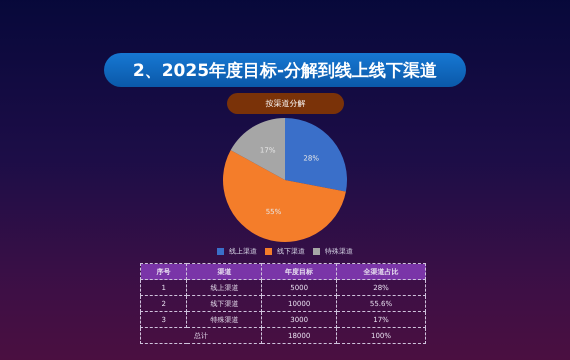 This screenshot has width=570, height=360. I want to click on chart-subtitle: 按渠道分解, so click(285, 103).